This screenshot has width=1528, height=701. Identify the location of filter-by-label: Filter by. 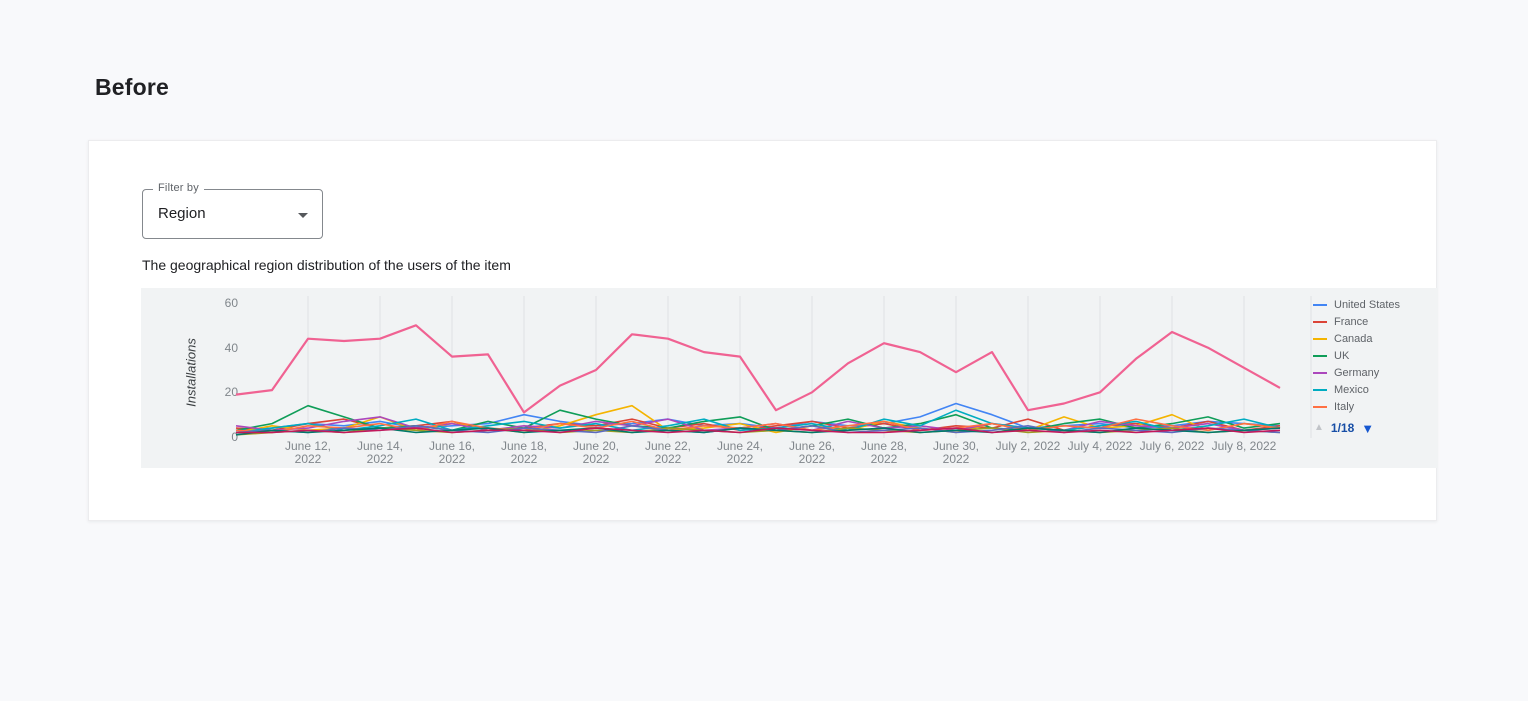
(178, 188).